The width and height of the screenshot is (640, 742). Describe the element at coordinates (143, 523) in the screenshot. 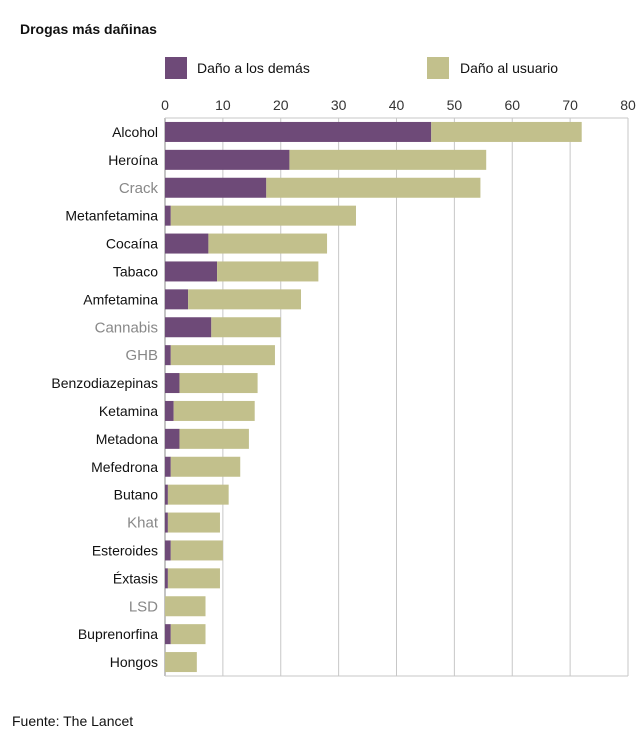

I see `category-label-khat: Khat` at that location.